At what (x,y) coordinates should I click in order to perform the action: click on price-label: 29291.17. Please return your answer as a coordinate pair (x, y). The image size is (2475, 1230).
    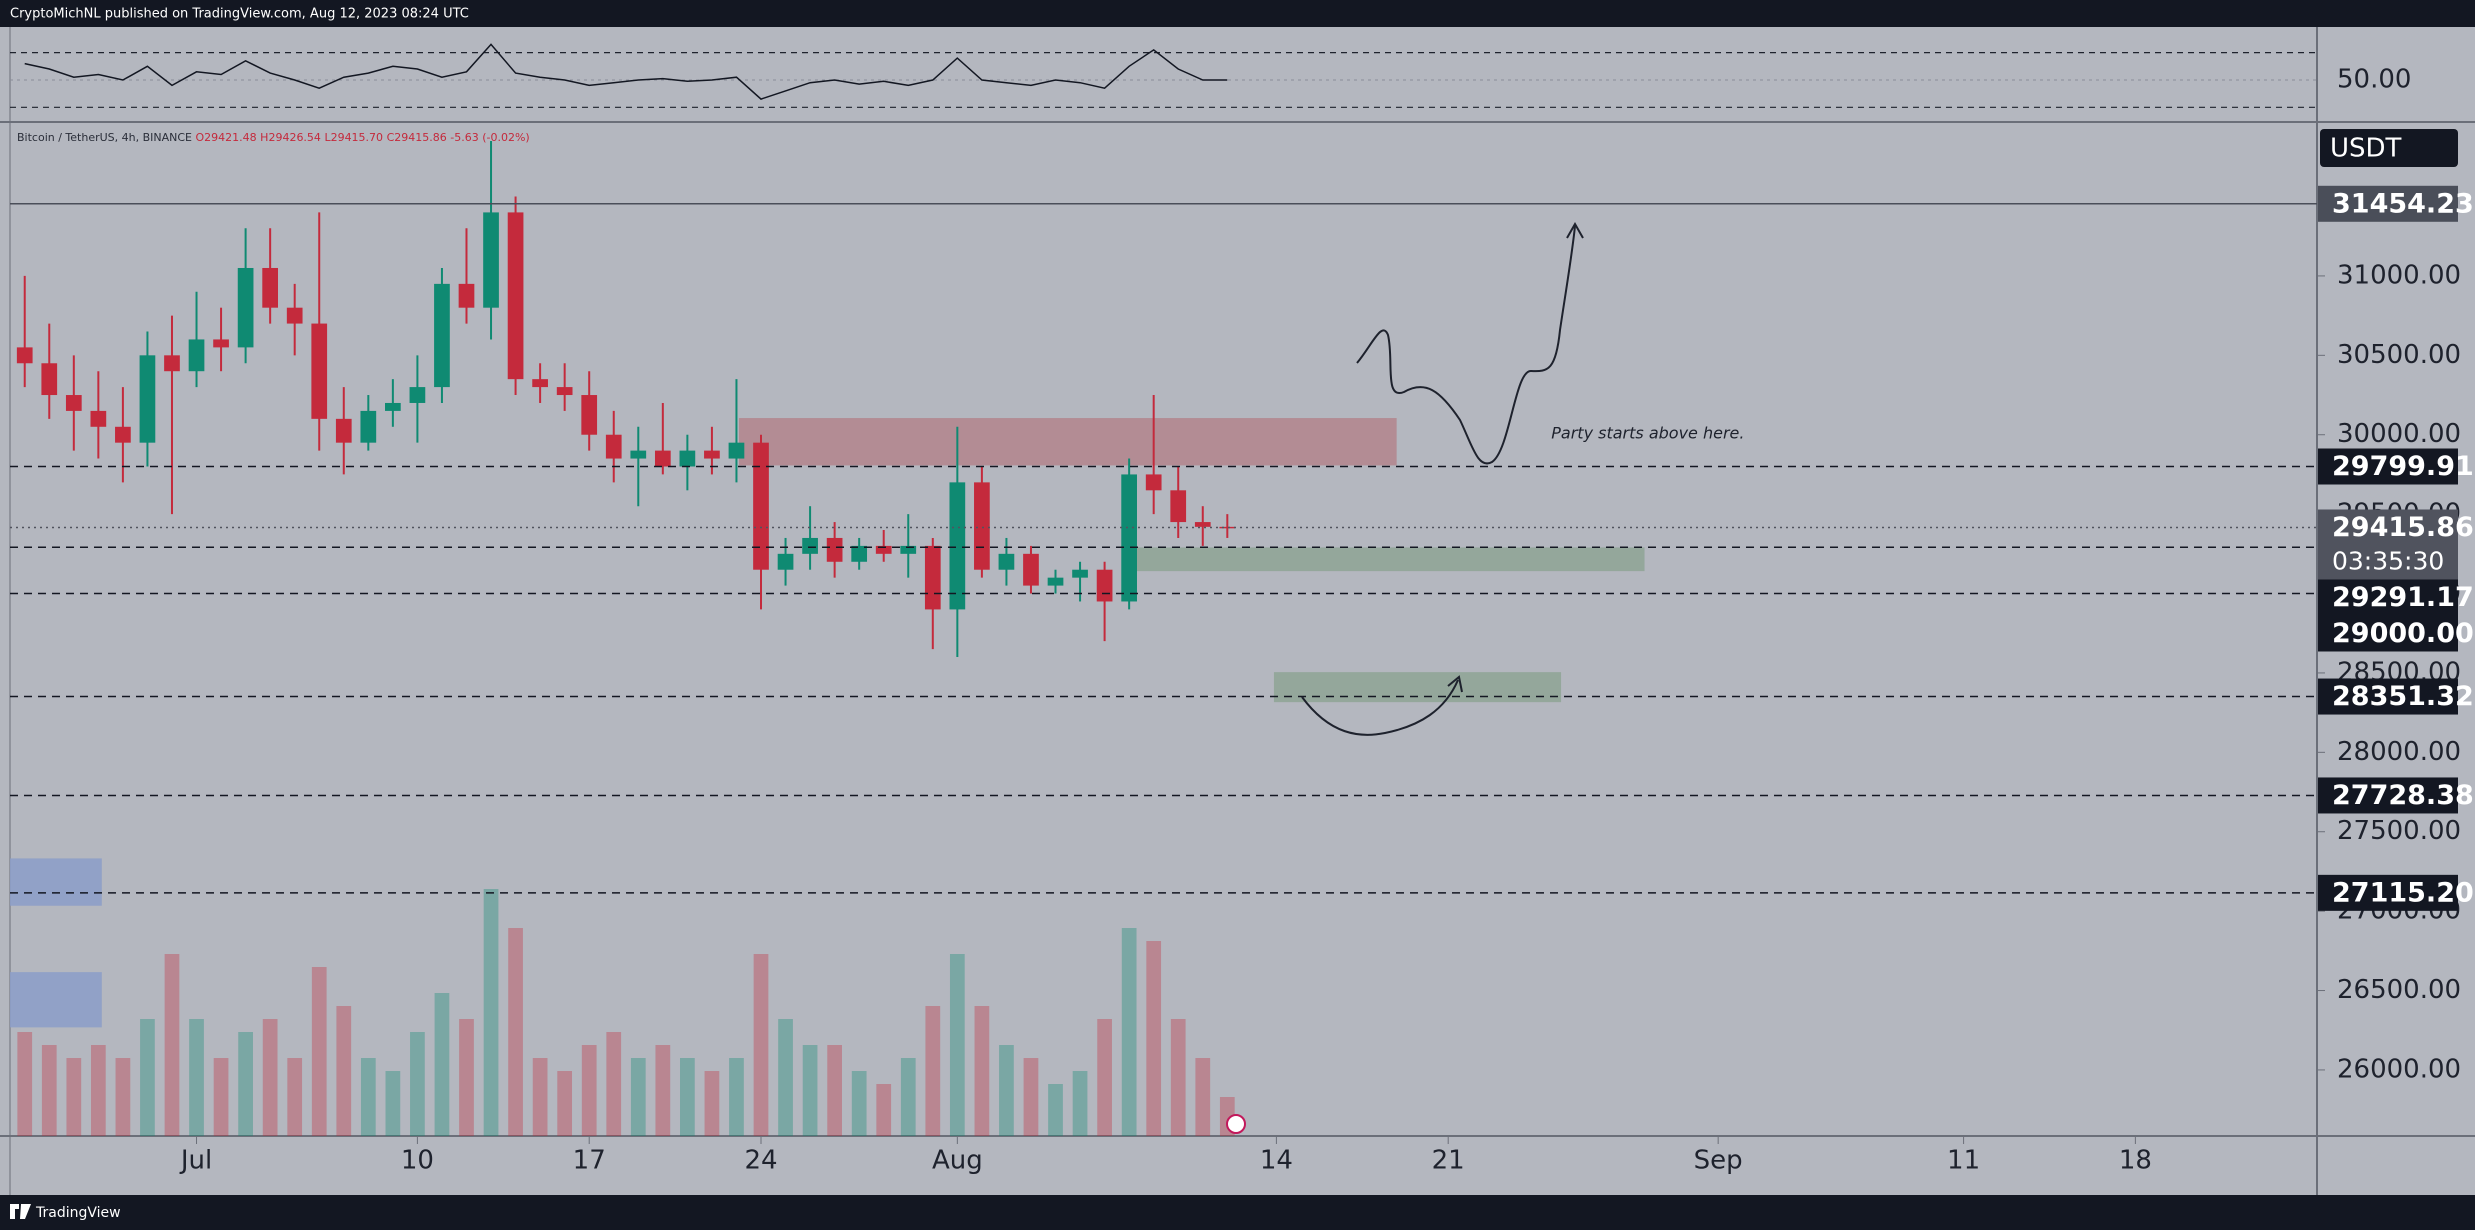
    Looking at the image, I should click on (2403, 597).